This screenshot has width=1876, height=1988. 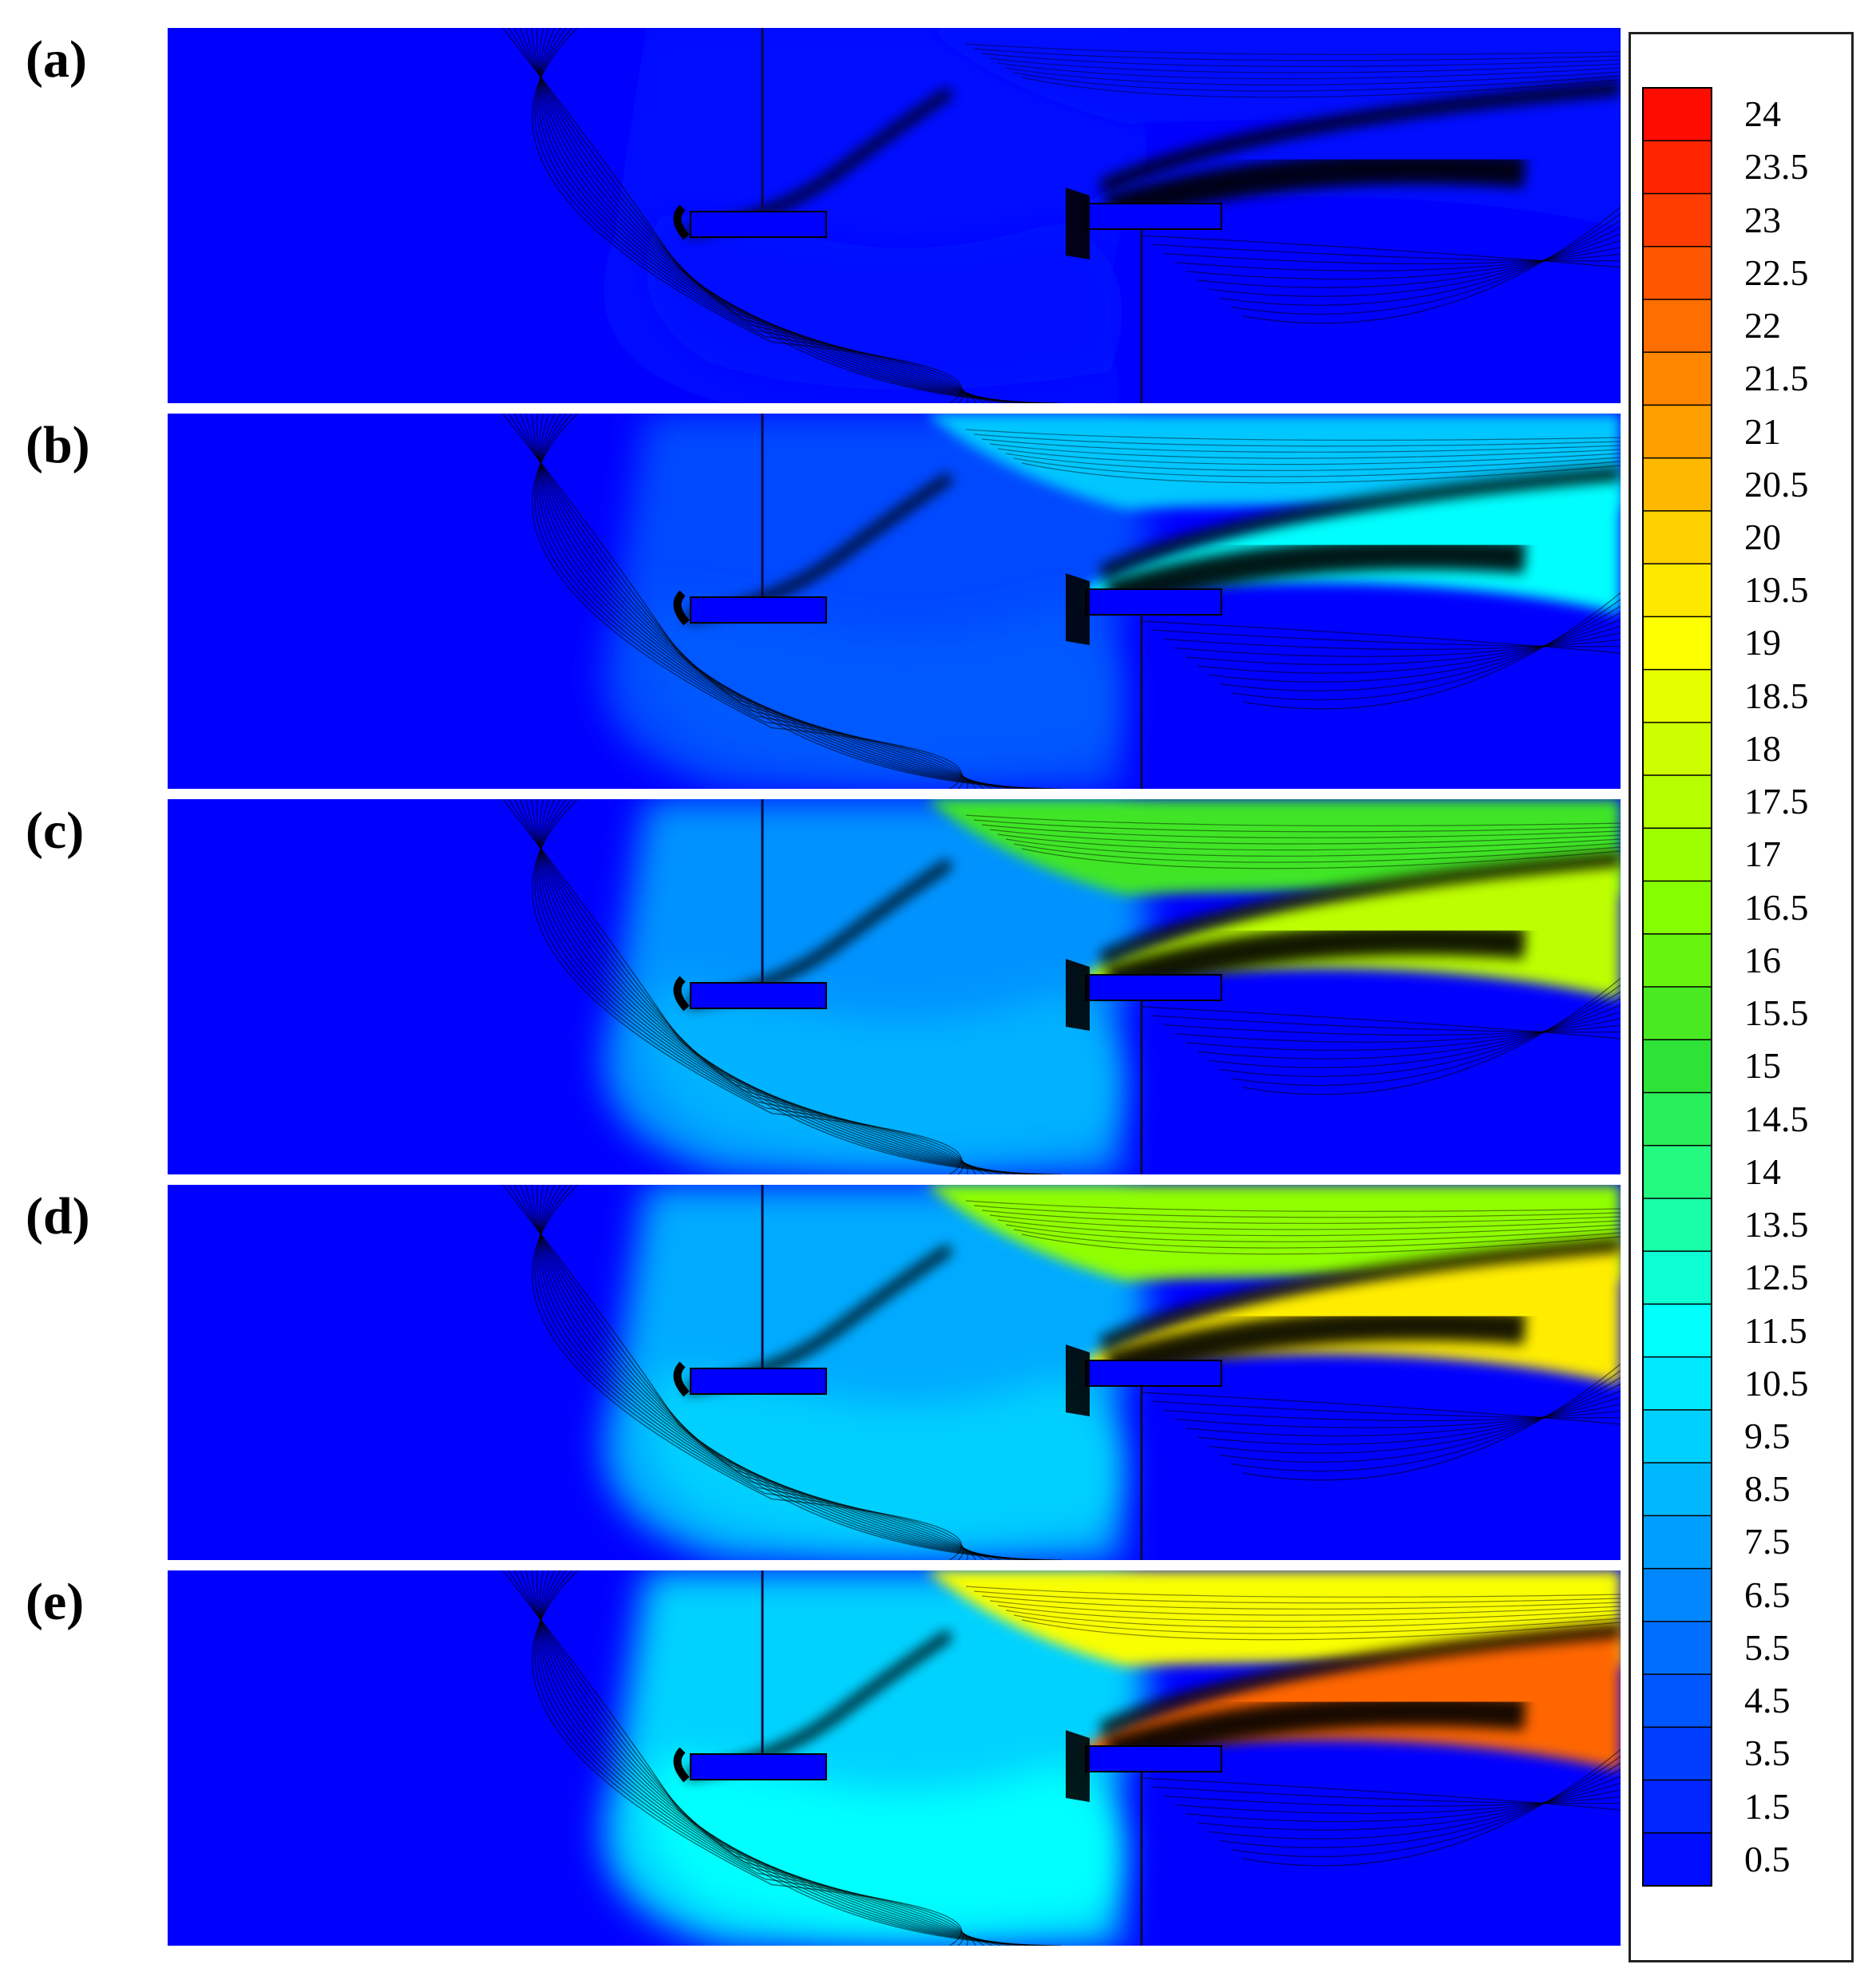 What do you see at coordinates (1762, 114) in the screenshot?
I see `colorbar-tick-label: 24` at bounding box center [1762, 114].